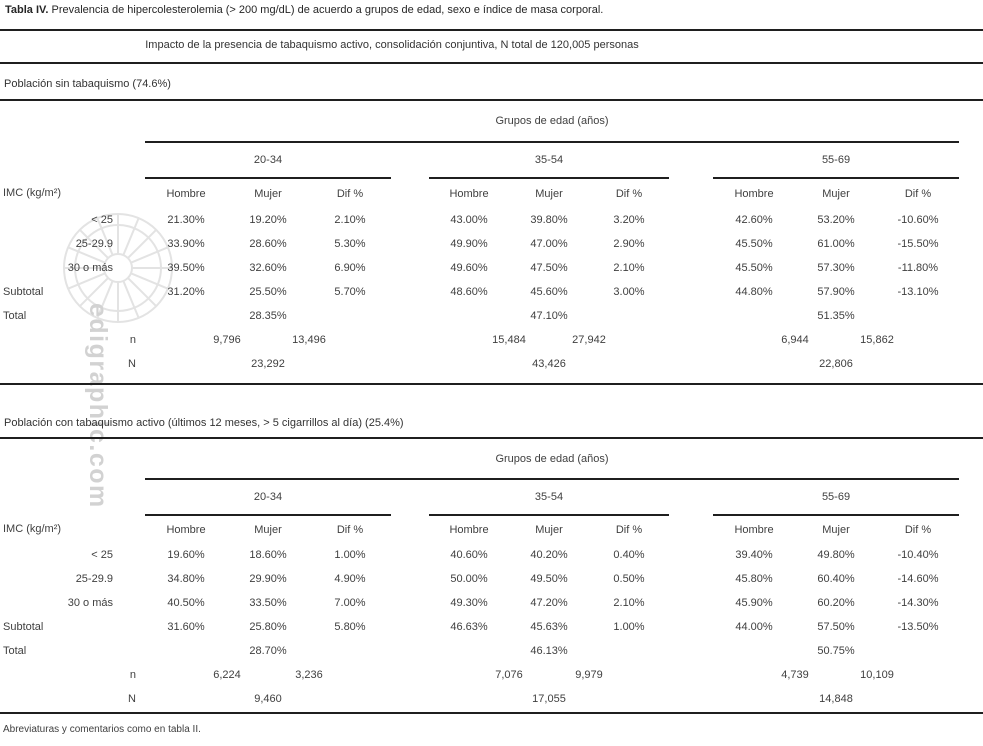  Describe the element at coordinates (549, 651) in the screenshot. I see `total-value: 46.13%` at that location.